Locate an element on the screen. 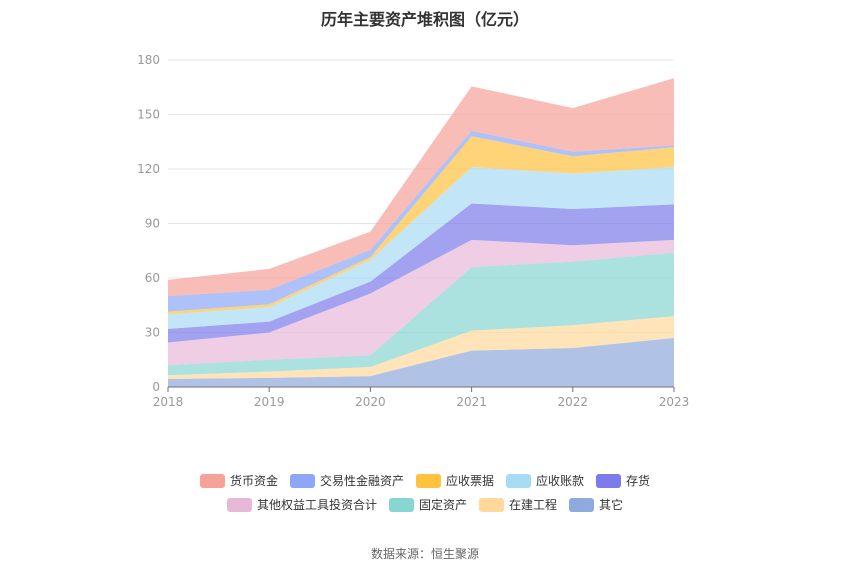 The width and height of the screenshot is (850, 574). area-series-其他权益工具投资合计 is located at coordinates (421, 302).